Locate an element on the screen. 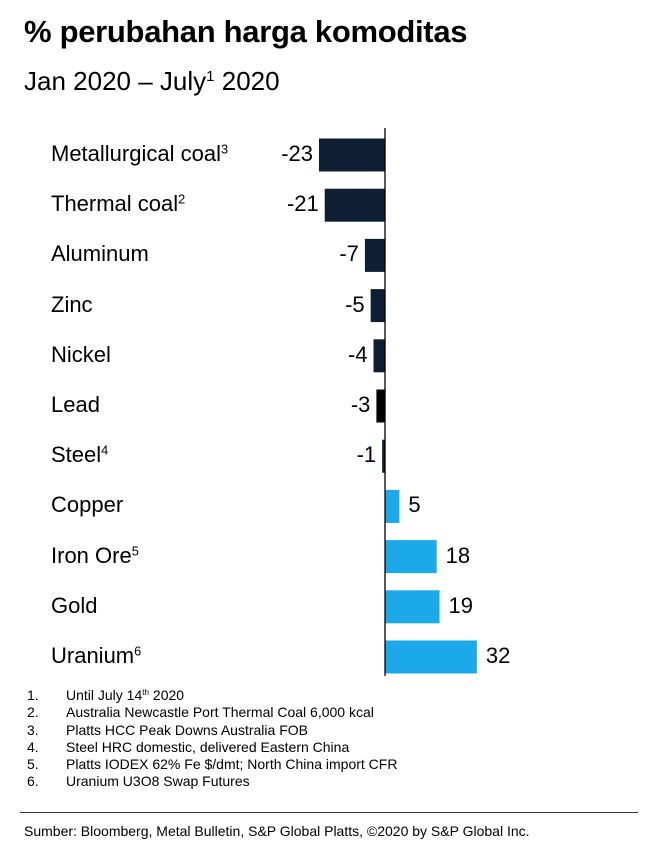  category-text: Nickel is located at coordinates (81, 354).